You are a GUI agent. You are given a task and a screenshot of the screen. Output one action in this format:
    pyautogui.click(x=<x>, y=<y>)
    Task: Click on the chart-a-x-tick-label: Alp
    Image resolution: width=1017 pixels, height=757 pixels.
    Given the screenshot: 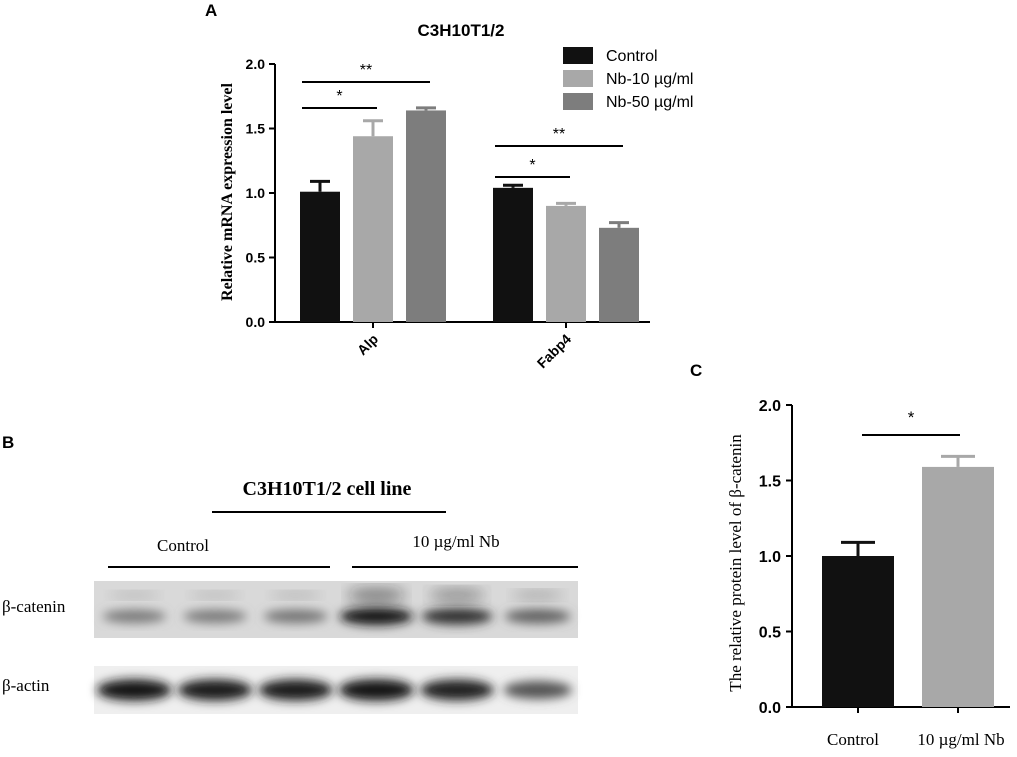 What is the action you would take?
    pyautogui.click(x=367, y=344)
    